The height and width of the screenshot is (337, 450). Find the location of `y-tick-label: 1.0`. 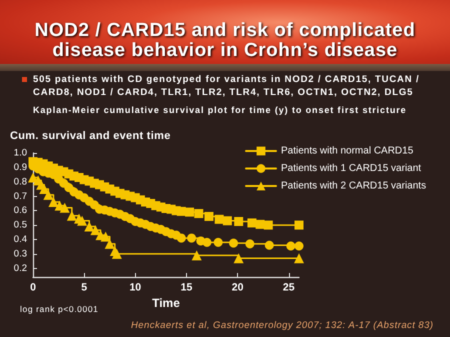

y-tick-label: 1.0 is located at coordinates (20, 153).